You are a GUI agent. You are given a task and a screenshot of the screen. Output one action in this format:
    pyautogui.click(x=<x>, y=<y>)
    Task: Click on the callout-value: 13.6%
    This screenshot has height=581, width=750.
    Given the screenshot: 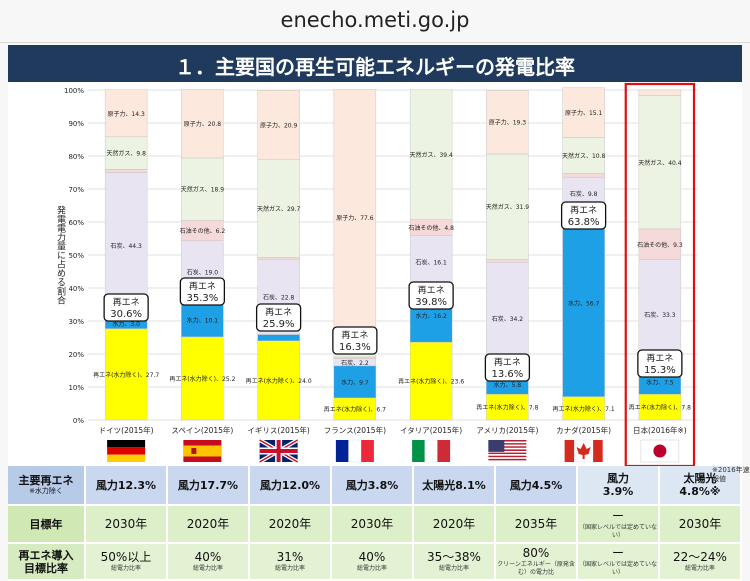 What is the action you would take?
    pyautogui.click(x=507, y=374)
    